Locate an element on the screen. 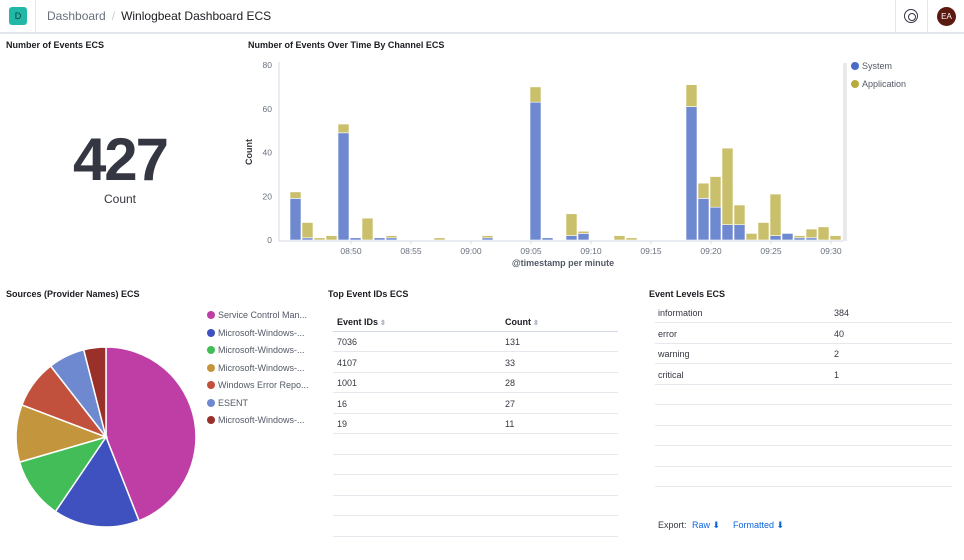  event-id-cell: 16 is located at coordinates (342, 403).